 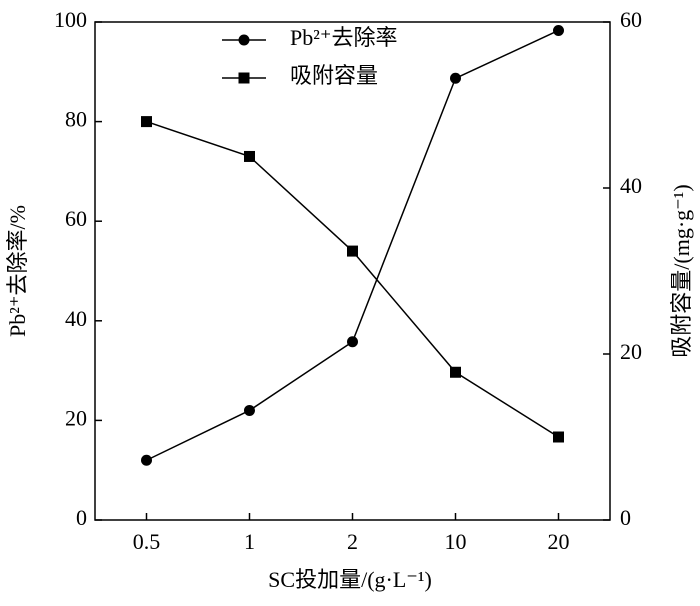 I want to click on y2-axis-label: 吸附容量/(mg·g⁻¹), so click(x=681, y=270).